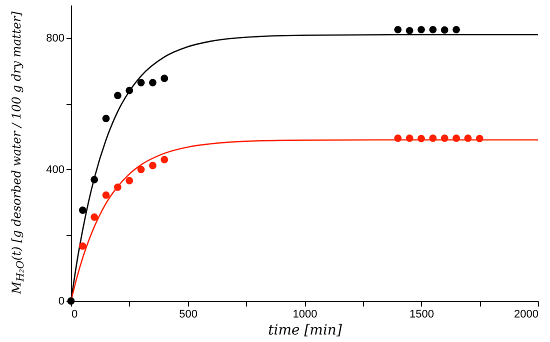  What do you see at coordinates (55, 38) in the screenshot?
I see `y-tick-label: 800` at bounding box center [55, 38].